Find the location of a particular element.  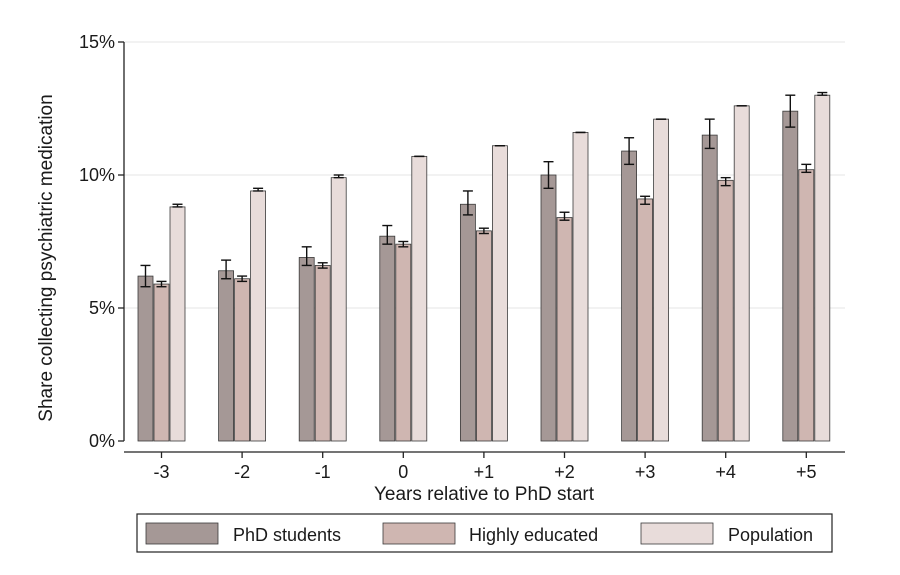

x-tick-label: +5 is located at coordinates (806, 472).